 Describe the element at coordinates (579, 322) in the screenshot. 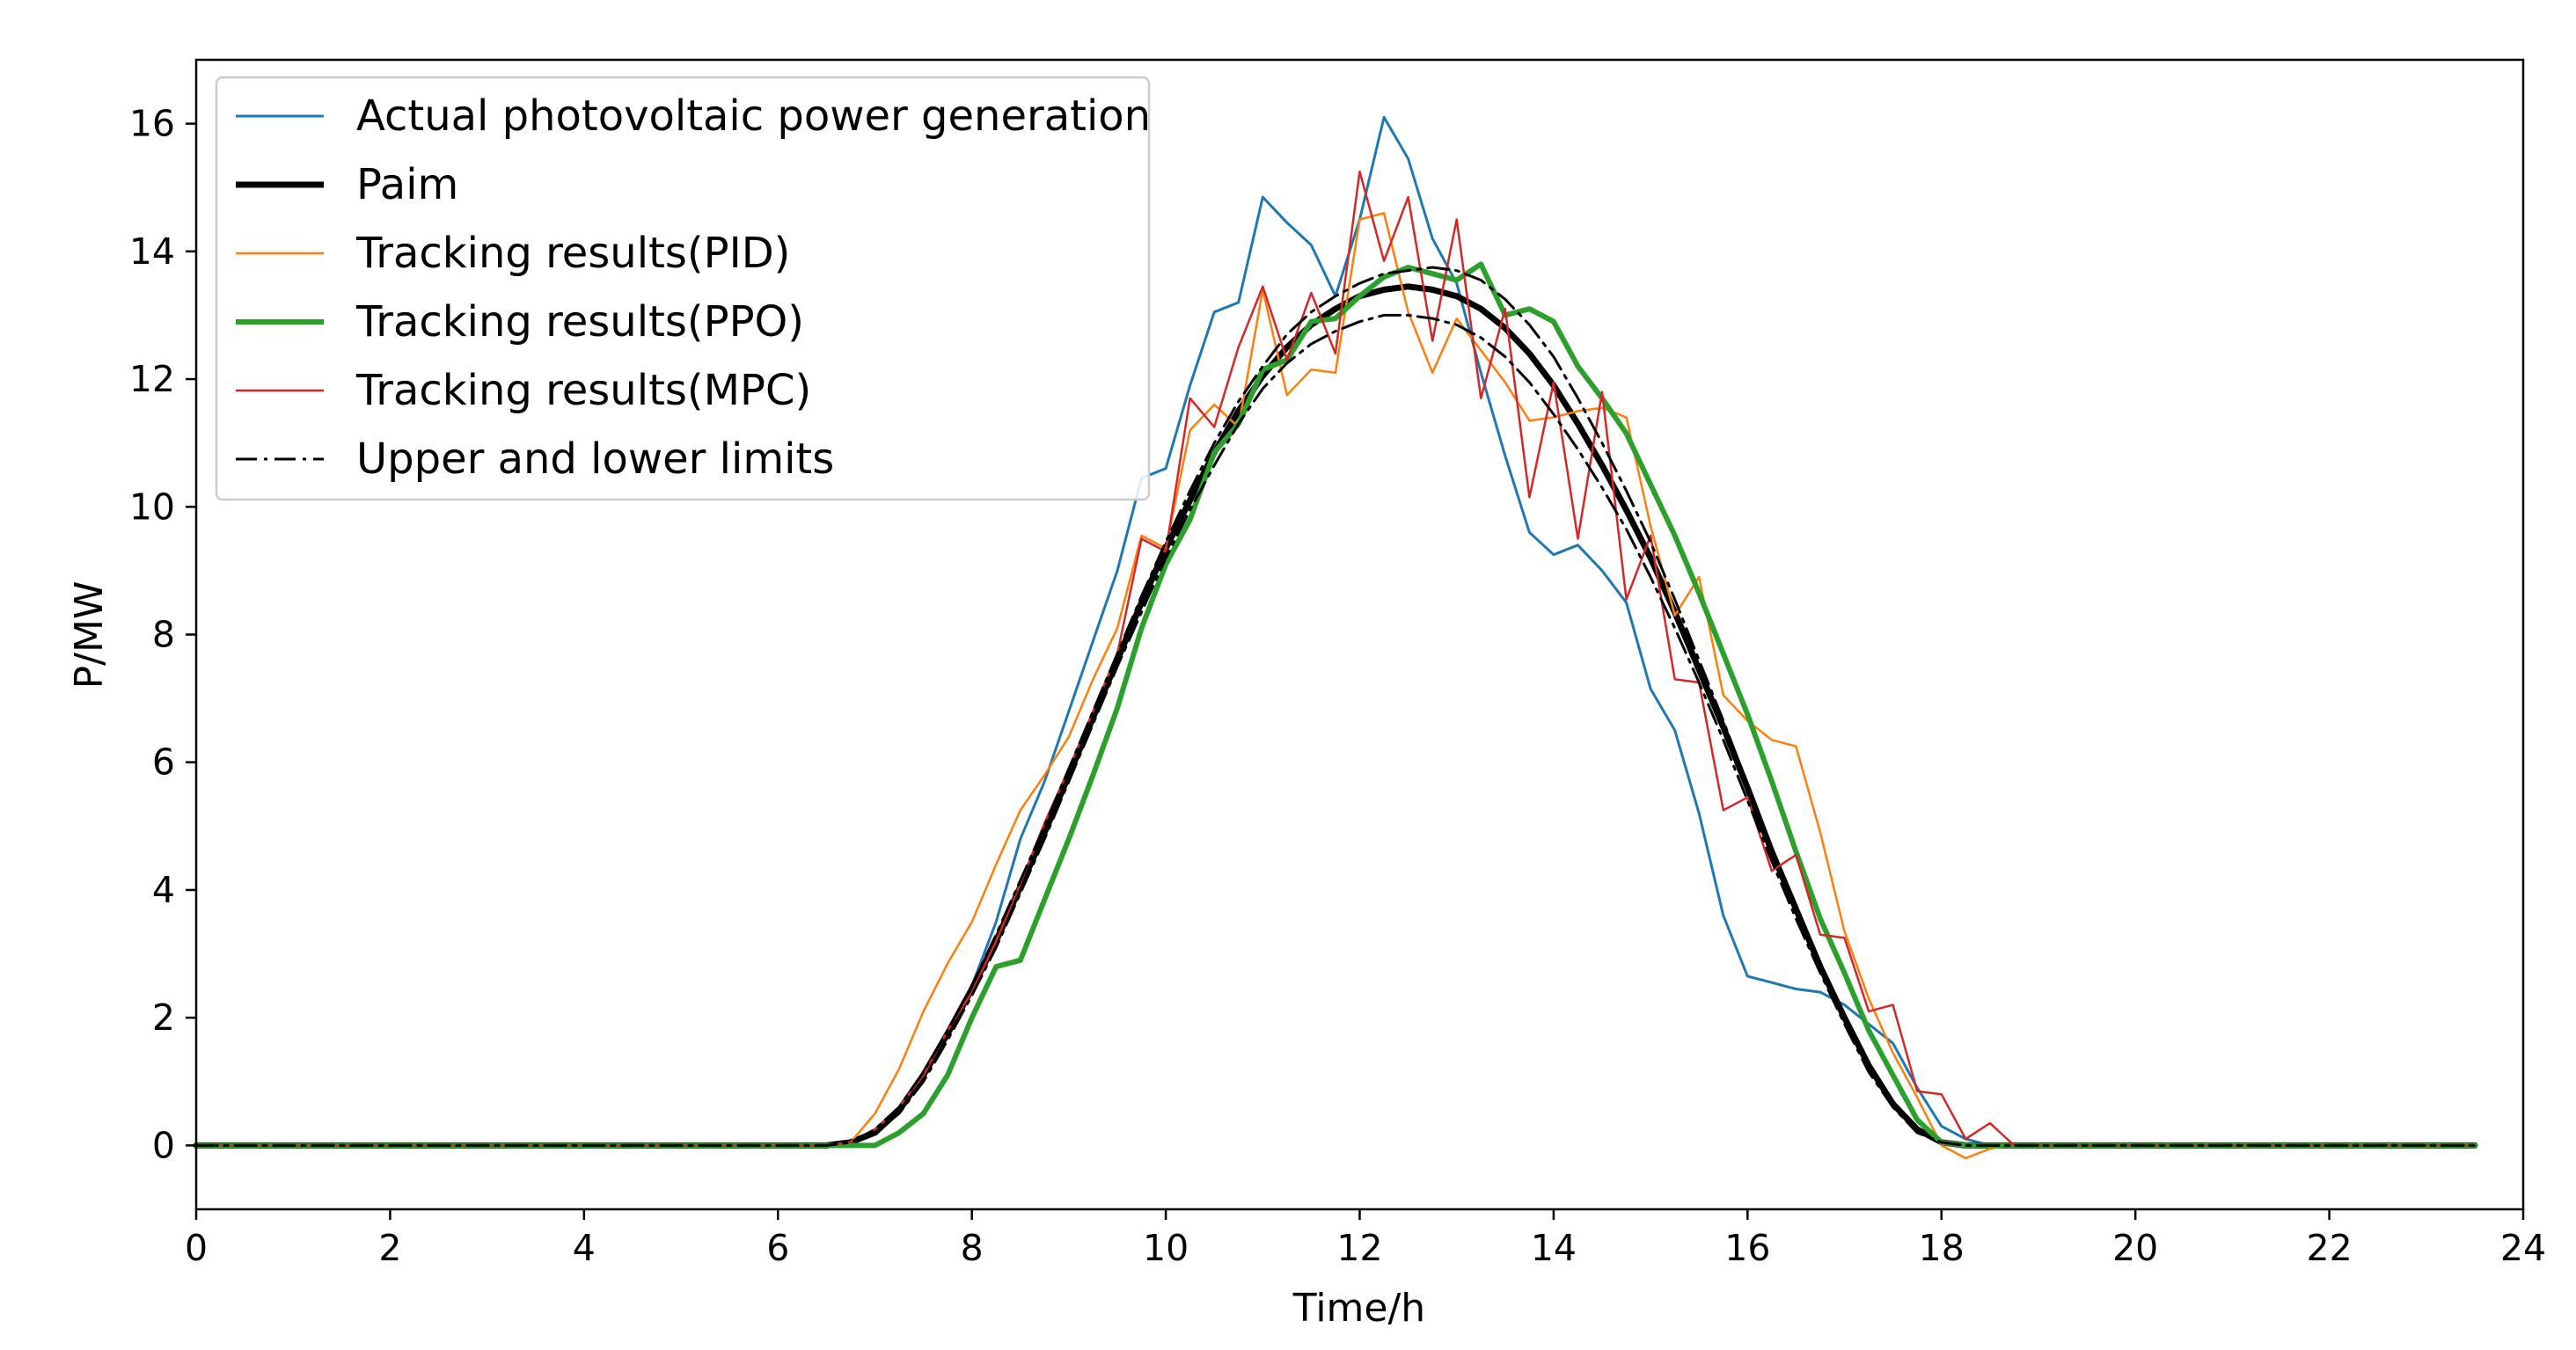

I see `legend-label-3: Tracking results(PPO)` at that location.